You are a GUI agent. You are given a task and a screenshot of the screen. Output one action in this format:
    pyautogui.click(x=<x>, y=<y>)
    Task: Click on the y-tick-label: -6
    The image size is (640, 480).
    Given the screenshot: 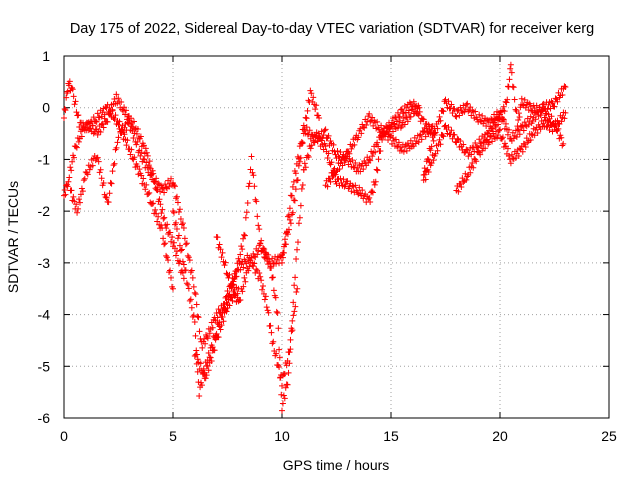 What is the action you would take?
    pyautogui.click(x=44, y=418)
    